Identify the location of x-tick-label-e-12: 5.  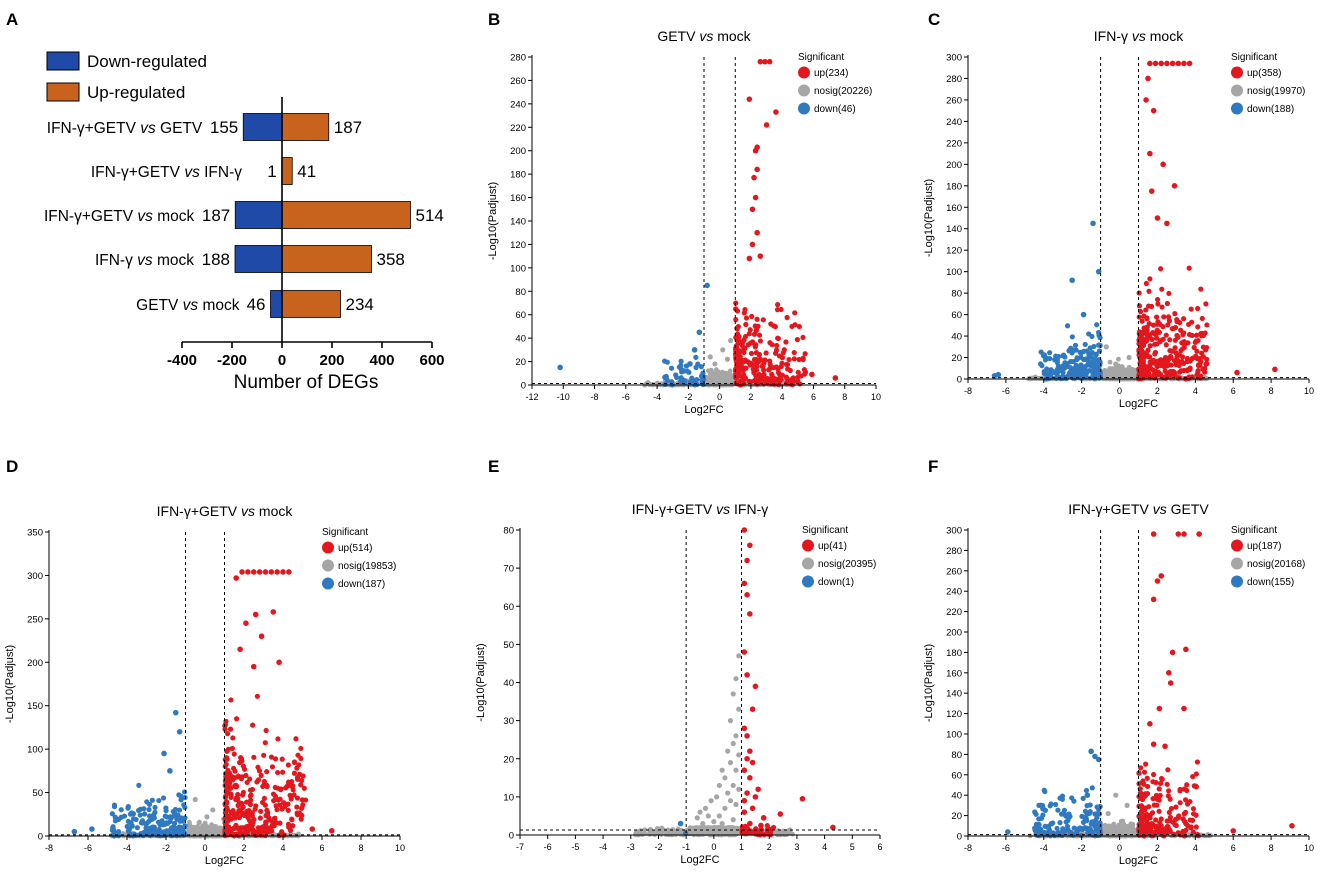
(852, 847).